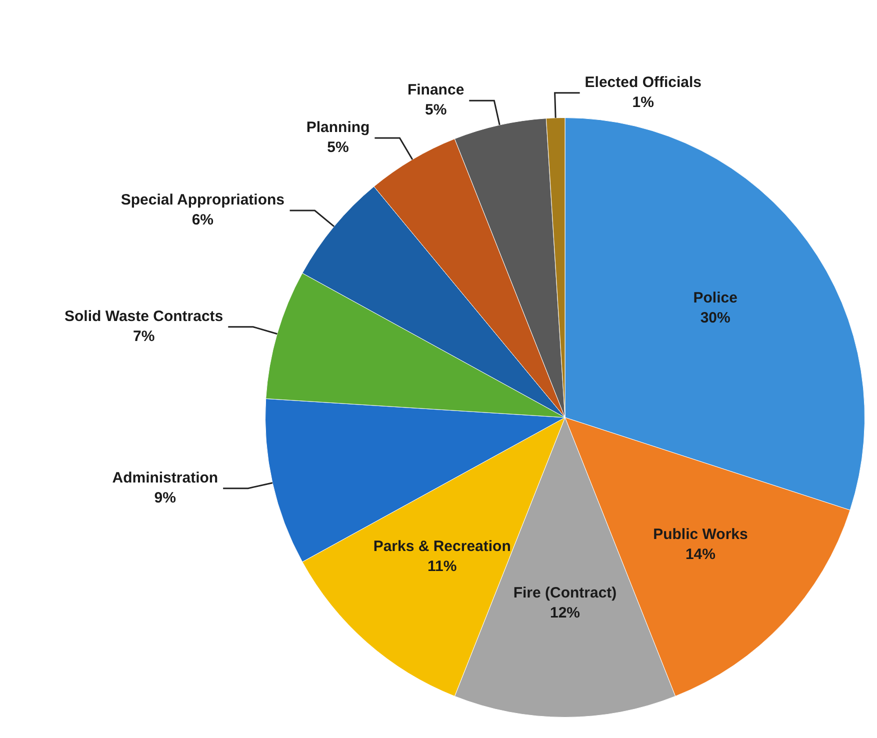 The width and height of the screenshot is (877, 738). What do you see at coordinates (338, 127) in the screenshot?
I see `slice-label: Planning` at bounding box center [338, 127].